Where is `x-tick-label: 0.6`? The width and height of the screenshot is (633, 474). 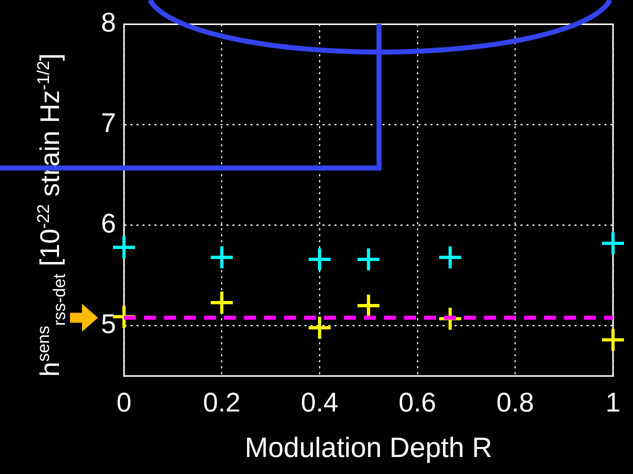 x-tick-label: 0.6 is located at coordinates (417, 403).